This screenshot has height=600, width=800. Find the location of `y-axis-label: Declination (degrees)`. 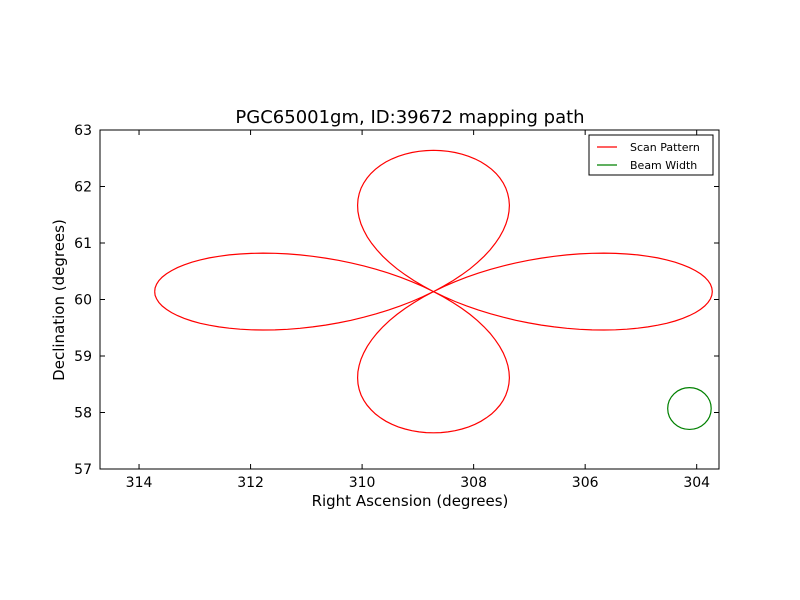

y-axis-label: Declination (degrees) is located at coordinates (59, 300).